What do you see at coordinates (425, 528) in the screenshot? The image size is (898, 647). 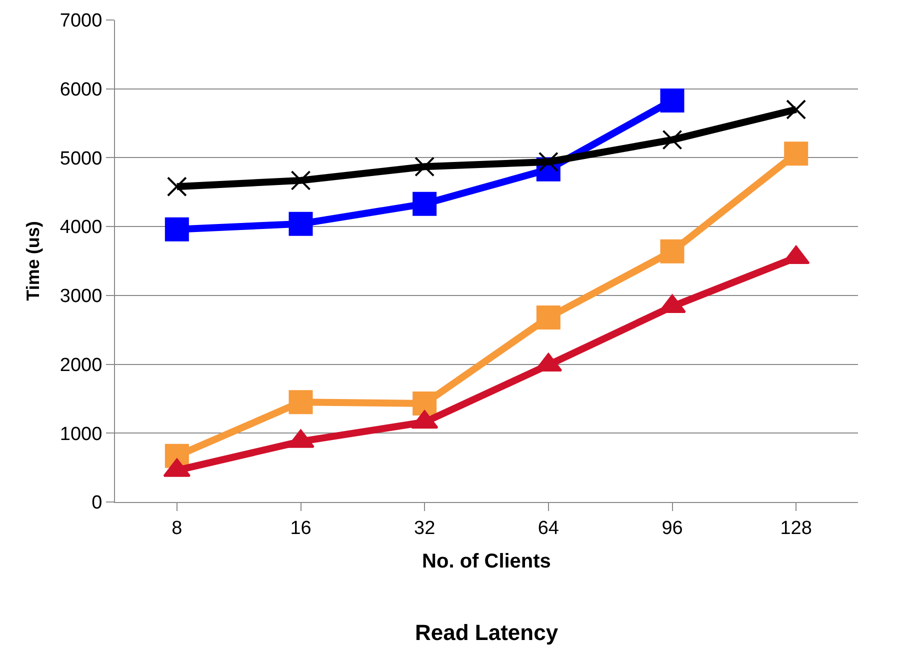 I see `x-tick-label: 32` at bounding box center [425, 528].